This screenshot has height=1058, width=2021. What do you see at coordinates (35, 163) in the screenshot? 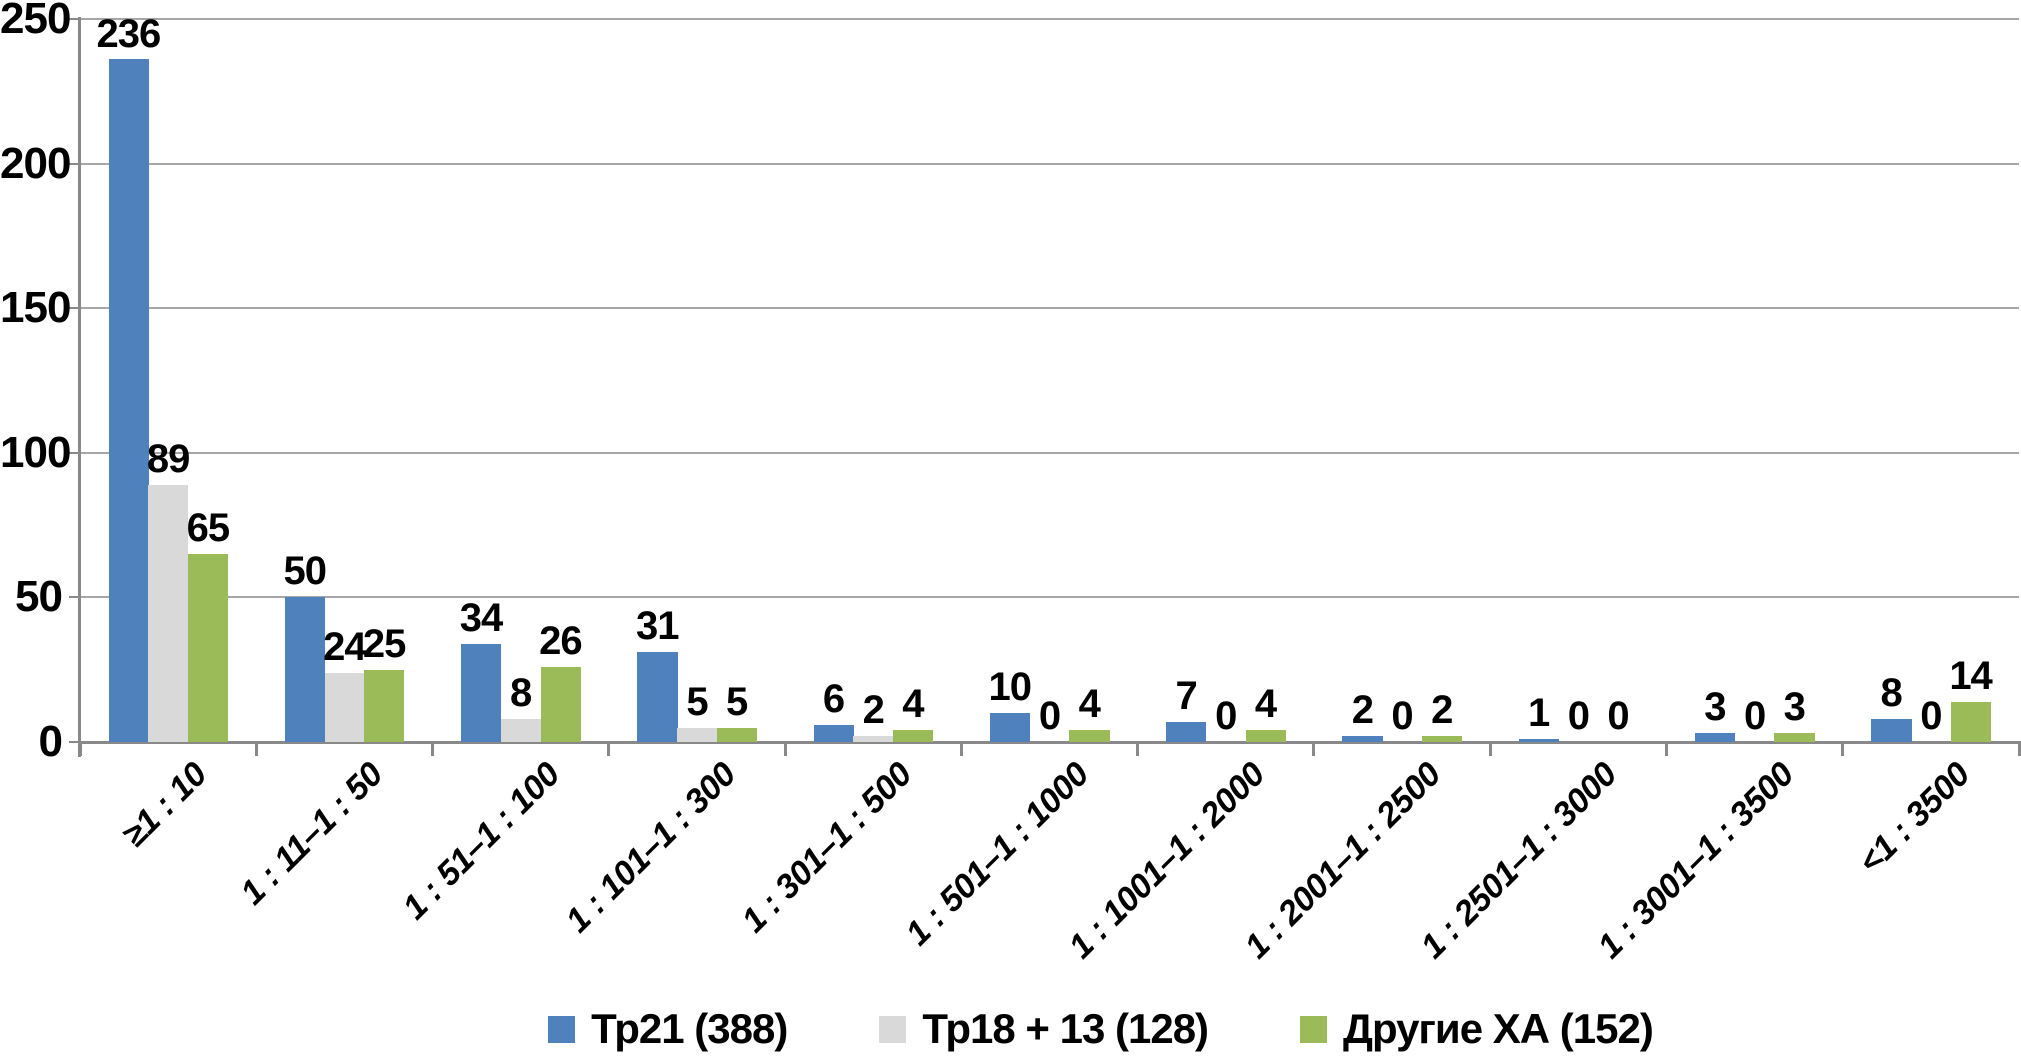
I see `y-axis-tick-label: 200` at bounding box center [35, 163].